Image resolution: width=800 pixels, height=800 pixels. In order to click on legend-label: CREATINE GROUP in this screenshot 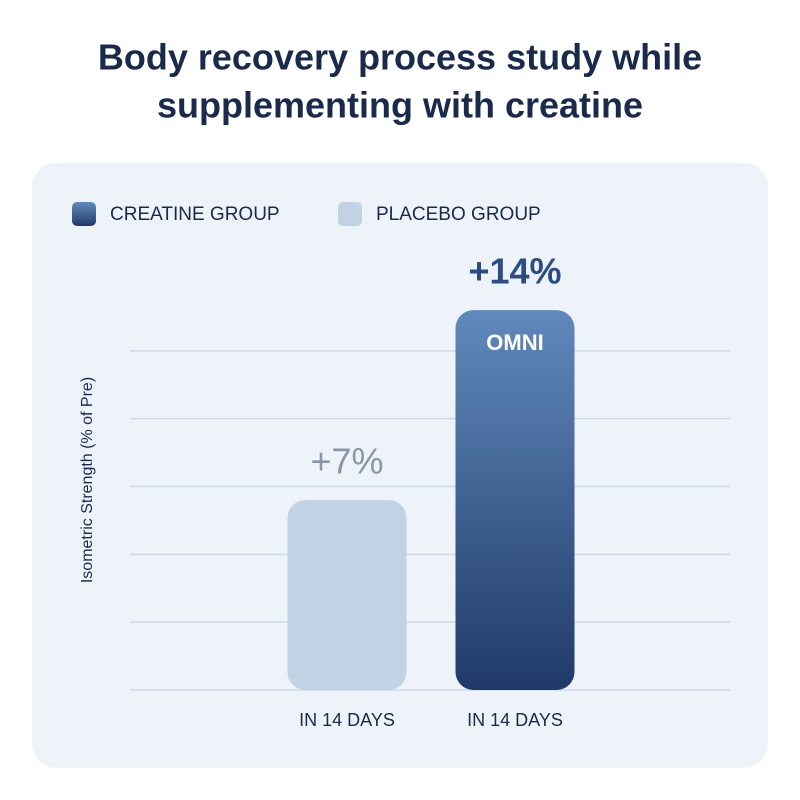, I will do `click(195, 214)`.